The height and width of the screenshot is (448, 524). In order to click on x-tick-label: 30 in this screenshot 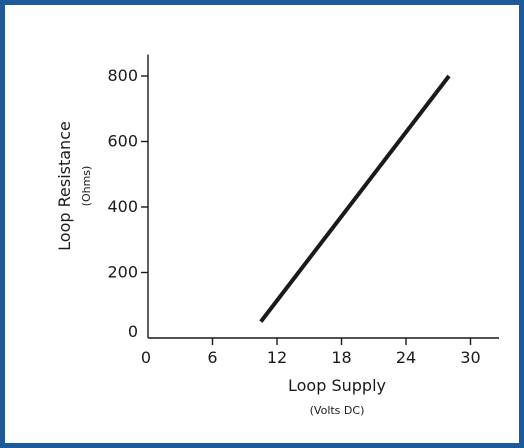, I will do `click(470, 357)`.